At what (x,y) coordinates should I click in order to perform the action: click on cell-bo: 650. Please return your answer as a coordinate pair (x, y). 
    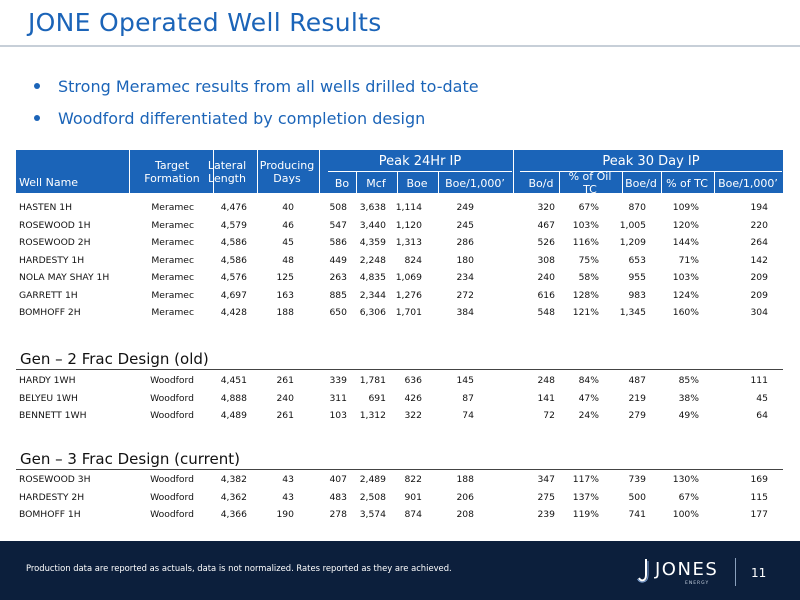
    Looking at the image, I should click on (338, 312).